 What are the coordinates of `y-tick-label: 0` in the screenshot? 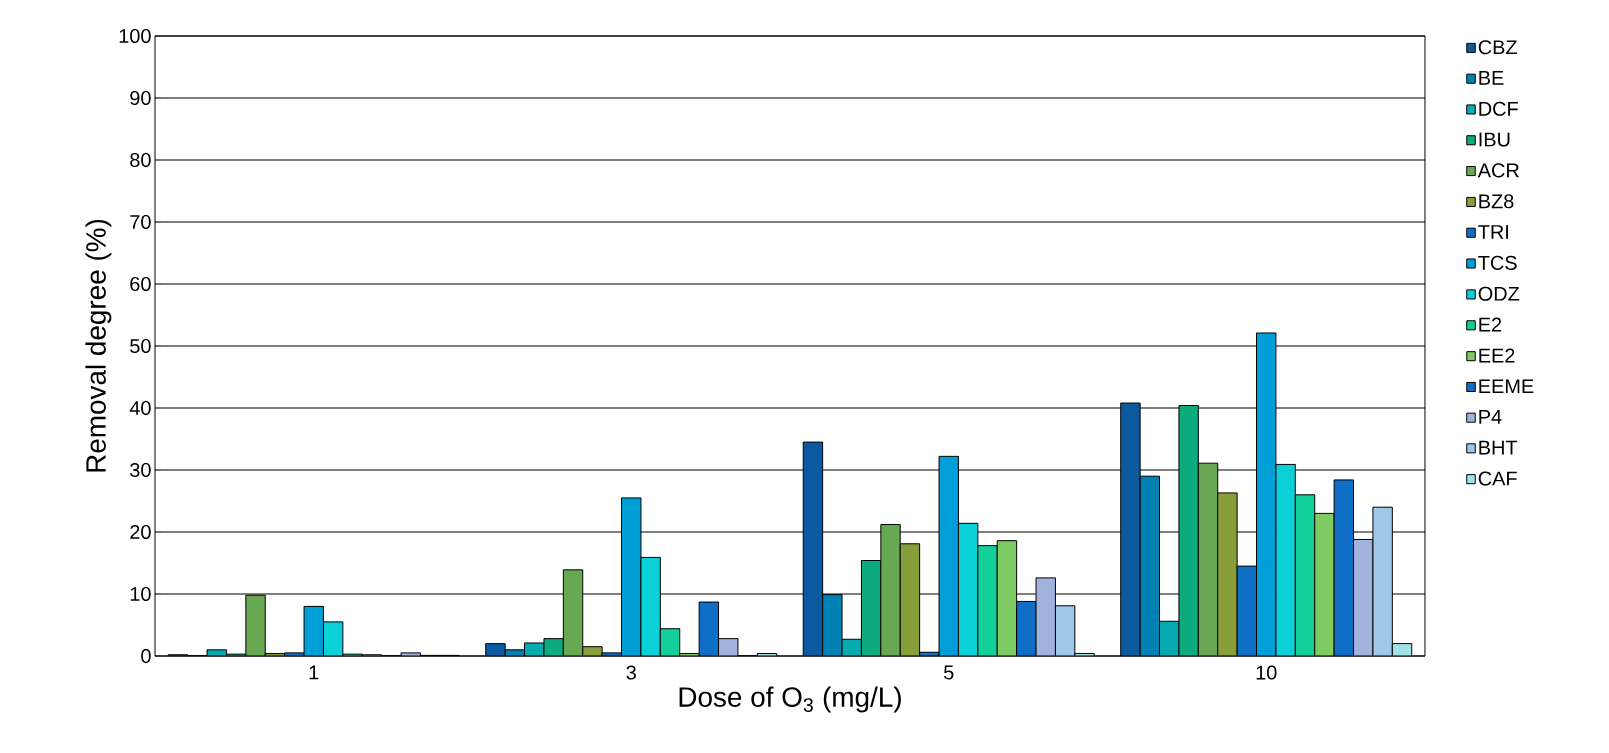 It's located at (146, 656).